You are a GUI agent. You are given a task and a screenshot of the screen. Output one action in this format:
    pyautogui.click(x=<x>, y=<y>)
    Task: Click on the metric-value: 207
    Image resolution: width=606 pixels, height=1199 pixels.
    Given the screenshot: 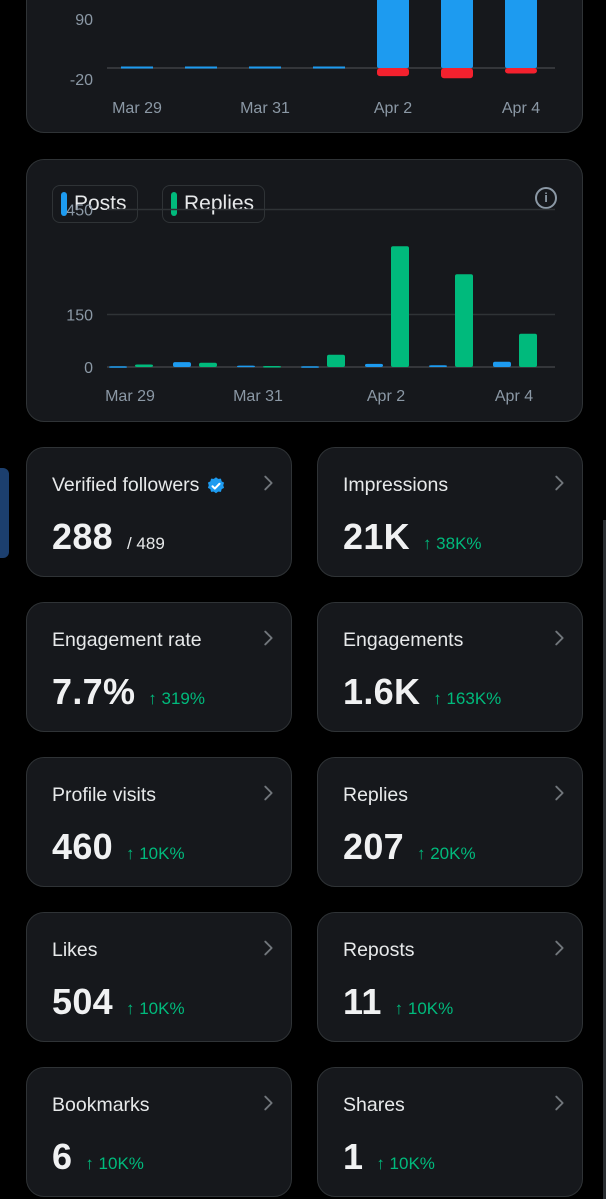 What is the action you would take?
    pyautogui.click(x=373, y=846)
    